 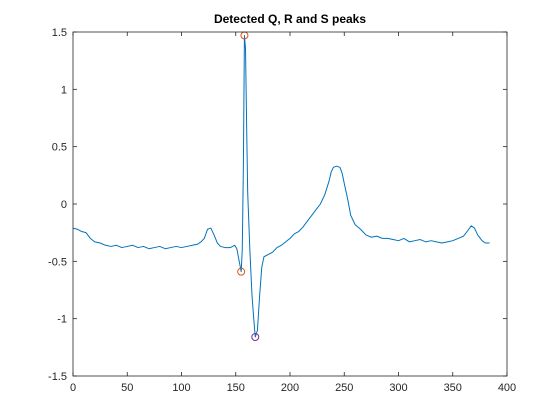 I want to click on y-tick-label: 1.5, so click(x=59, y=33).